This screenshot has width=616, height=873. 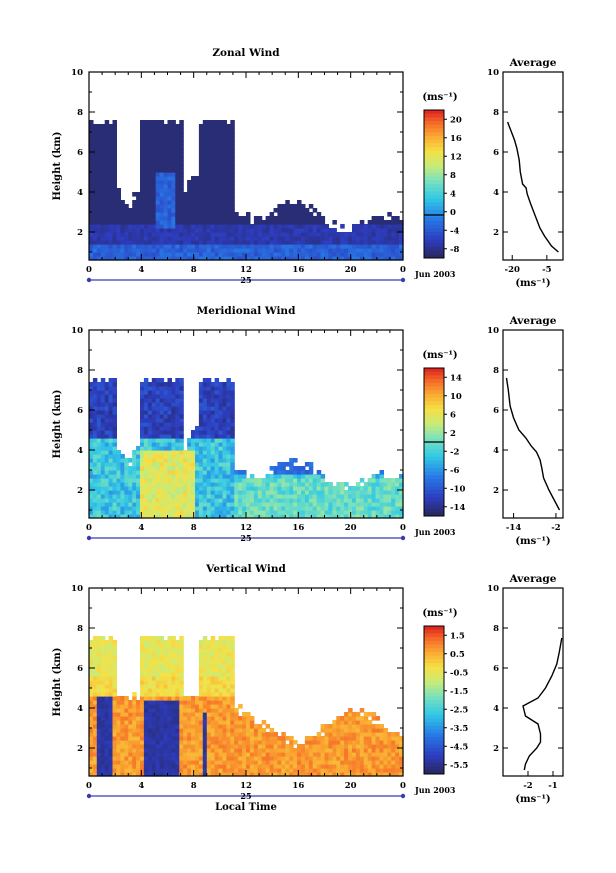 I want to click on colorbar-tick-label: 6, so click(x=453, y=415).